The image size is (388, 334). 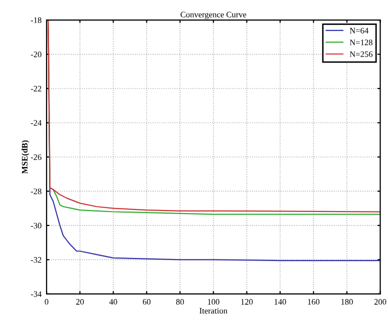 I want to click on x-axis-title: Iteration, so click(x=214, y=311).